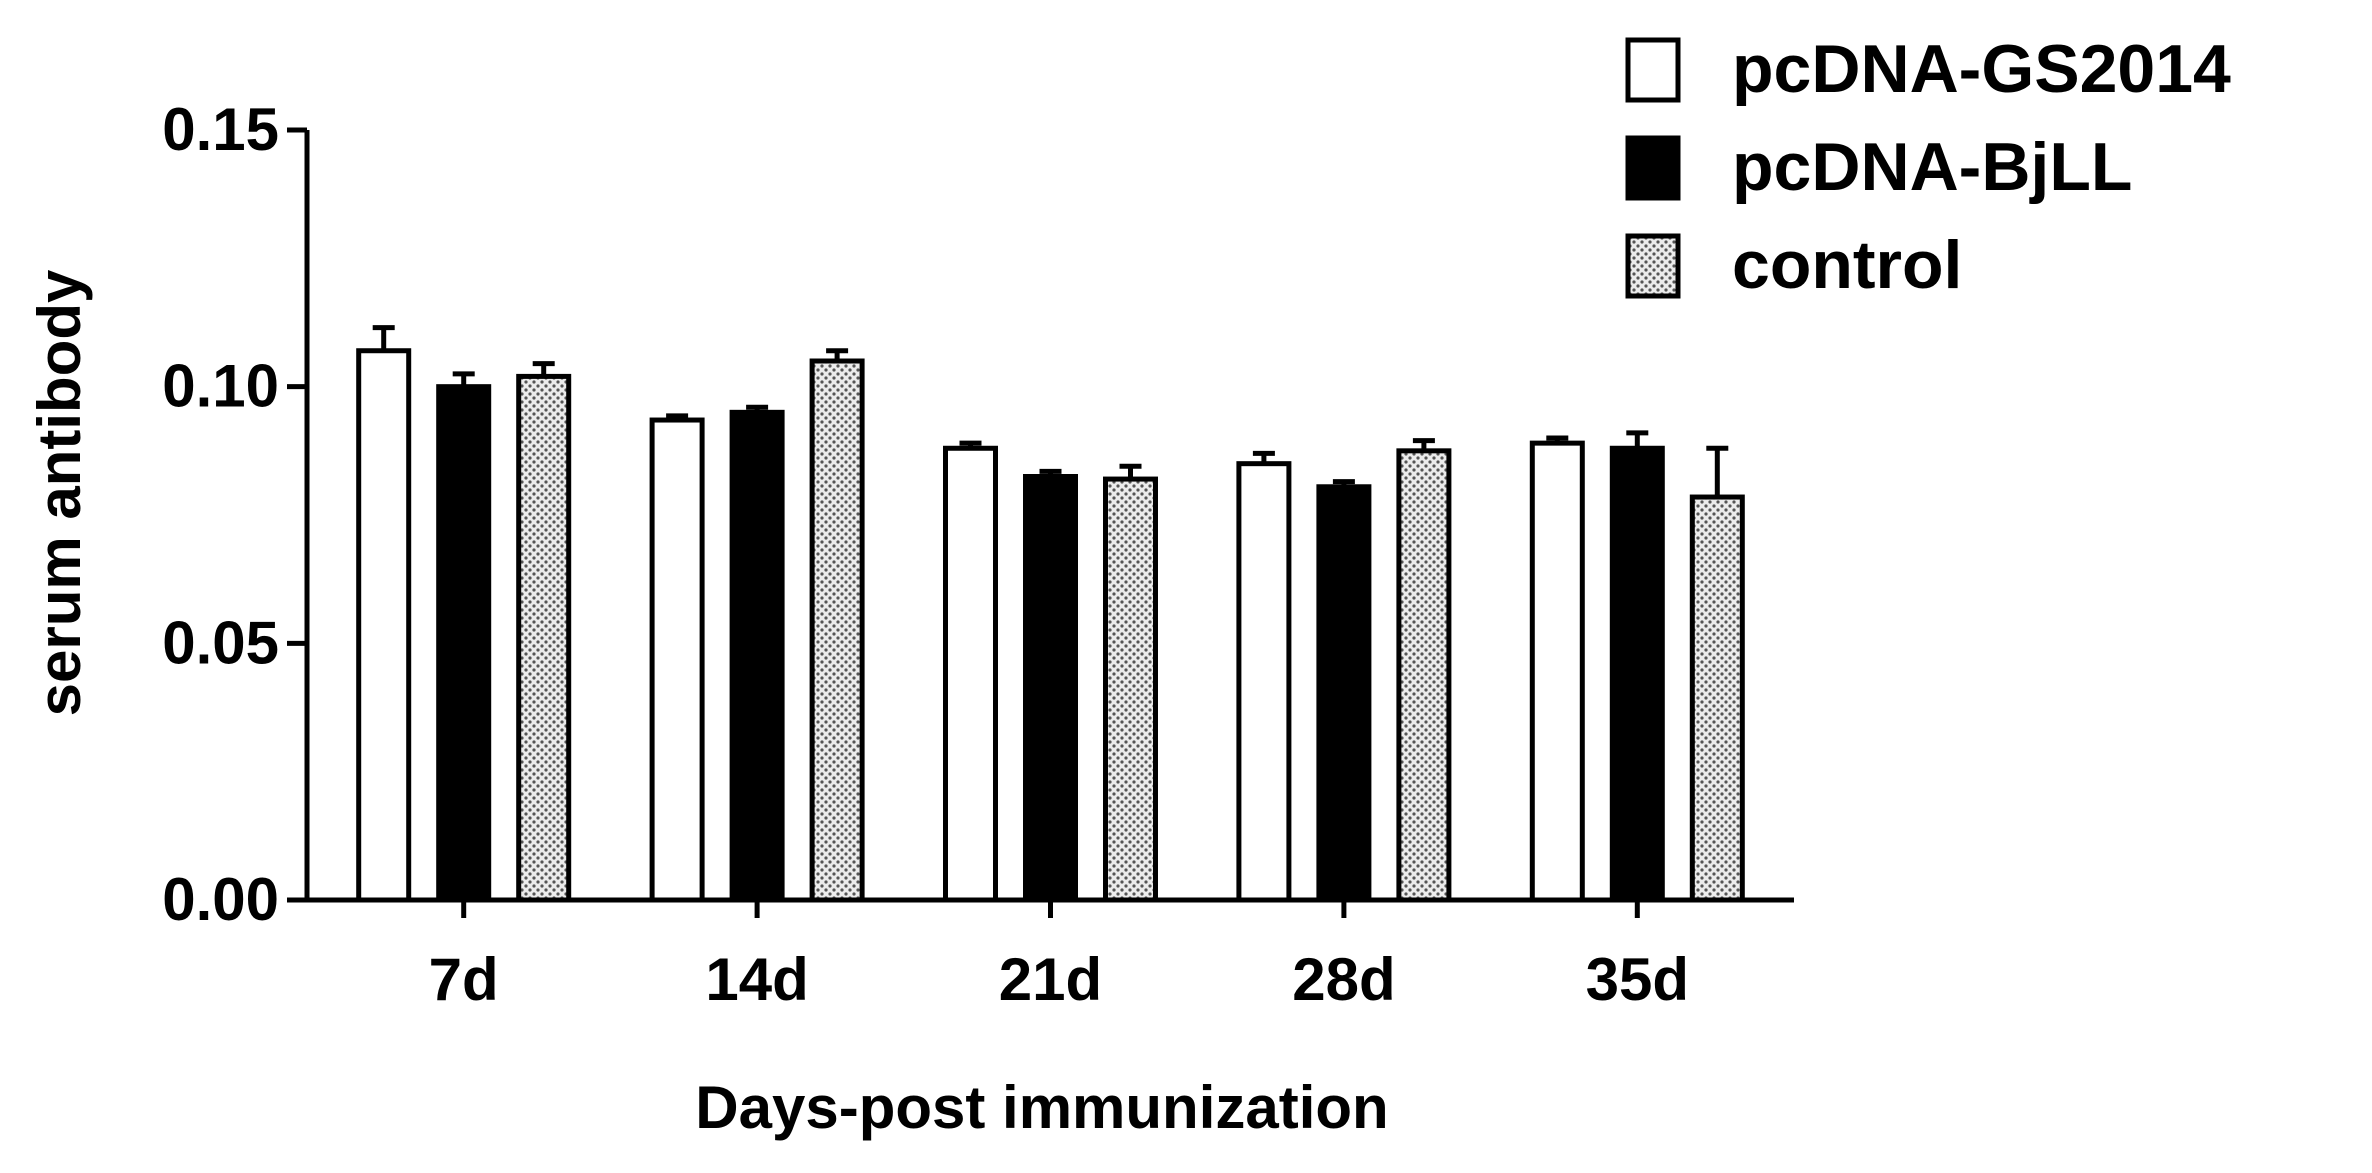  Describe the element at coordinates (1041, 1107) in the screenshot. I see `x-axis-label: Days-post immunization` at that location.